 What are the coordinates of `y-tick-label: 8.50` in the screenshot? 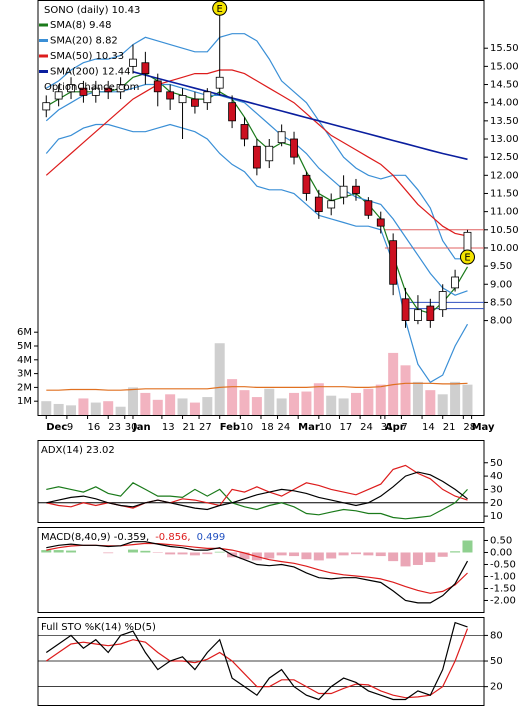 It's located at (501, 302).